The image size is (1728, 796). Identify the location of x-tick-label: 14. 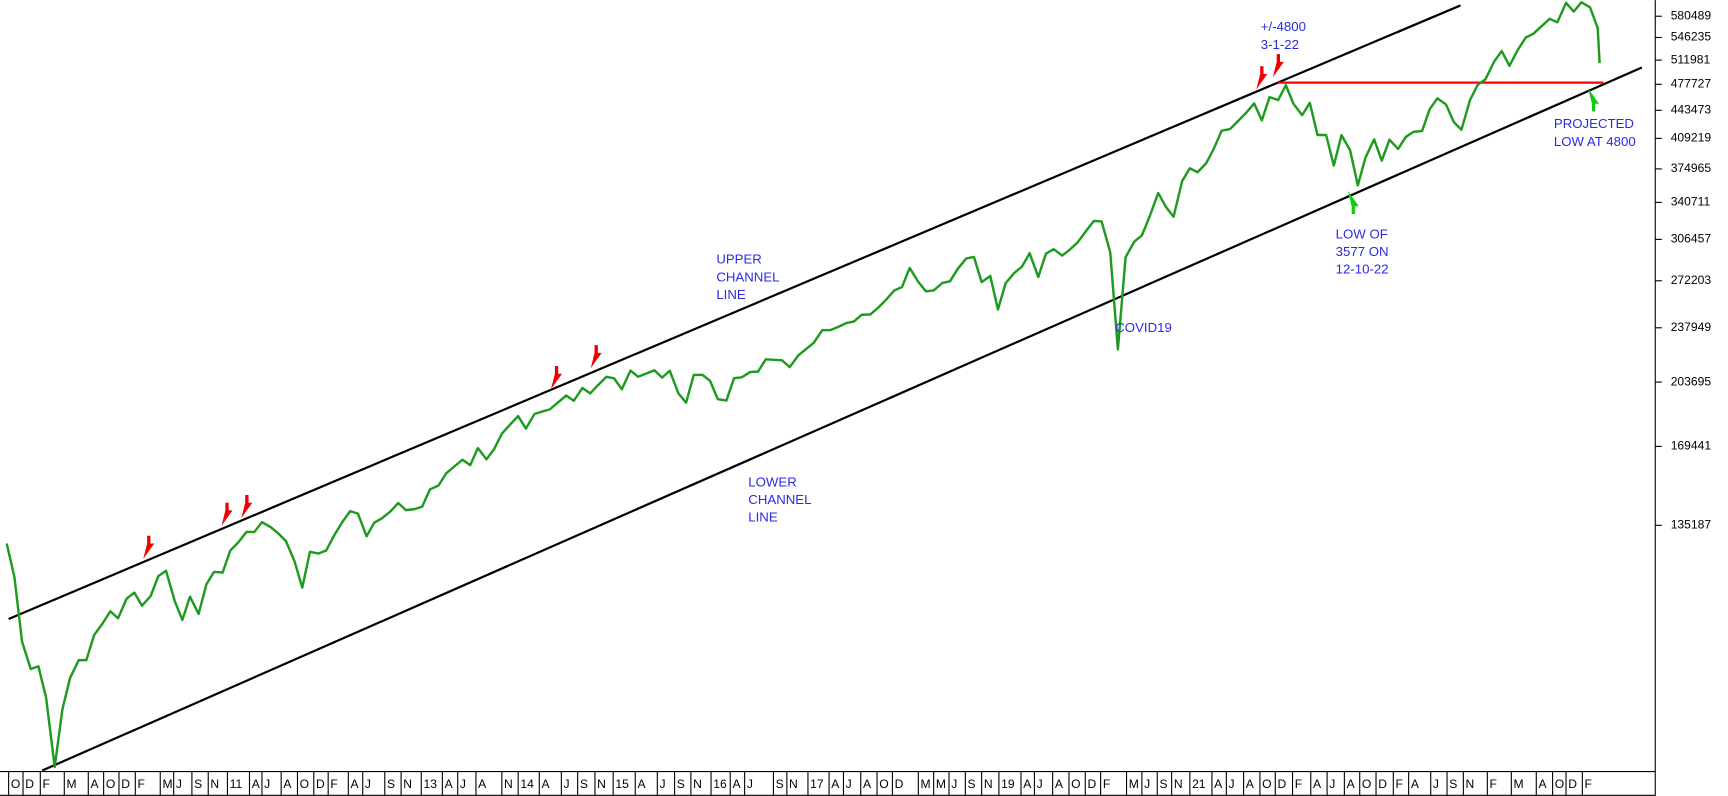
(527, 784).